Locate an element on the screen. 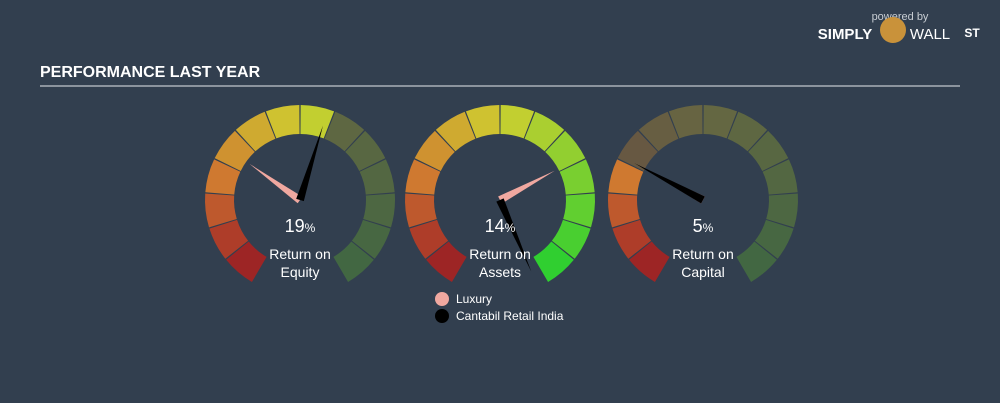 The height and width of the screenshot is (403, 1000). value-label: 5% is located at coordinates (703, 226).